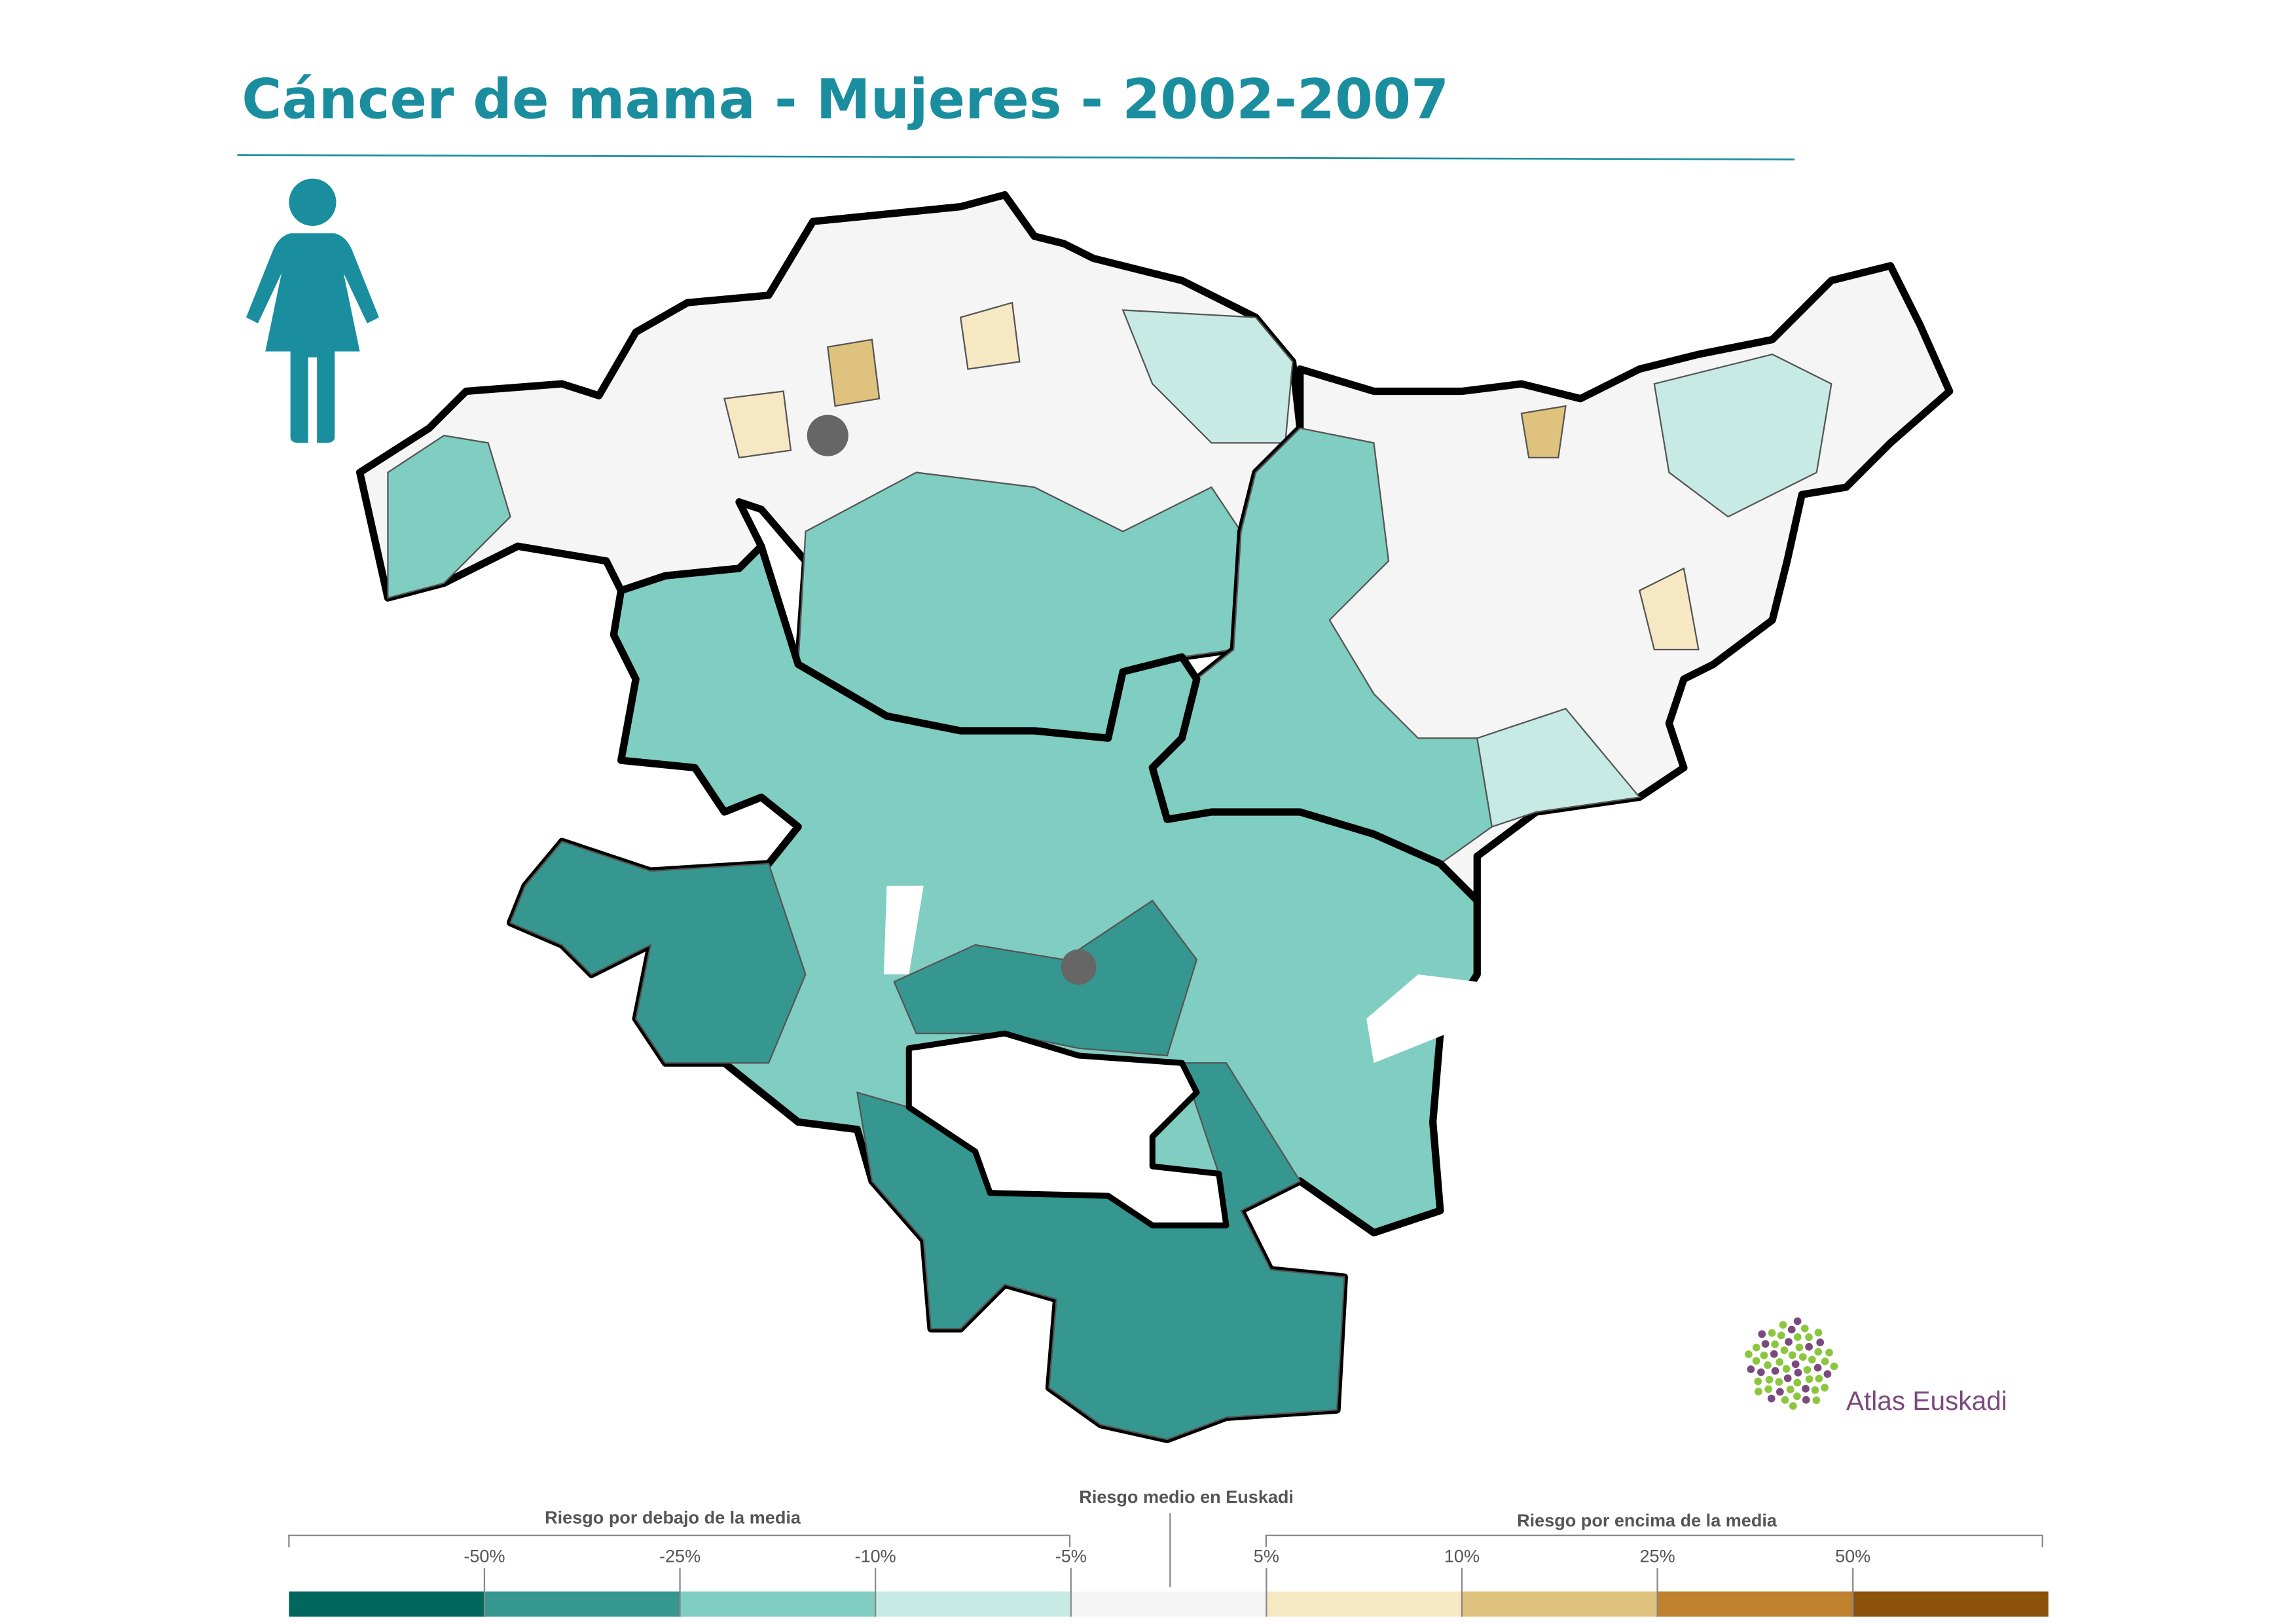 This screenshot has height=1624, width=2296. Describe the element at coordinates (673, 1518) in the screenshot. I see `legend-below-label: Riesgo por debajo de la media` at that location.